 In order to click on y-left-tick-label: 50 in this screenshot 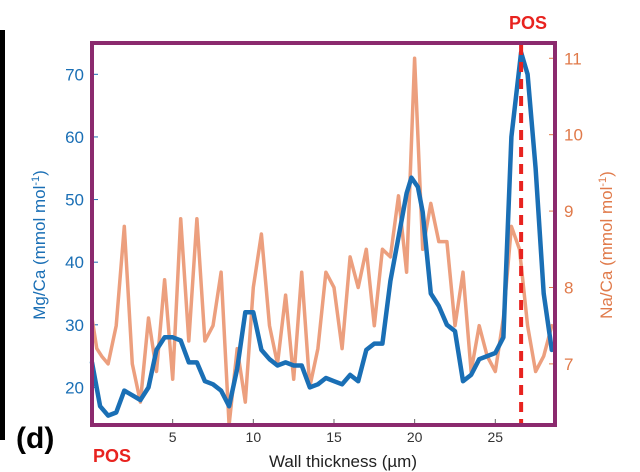, I will do `click(74, 200)`.